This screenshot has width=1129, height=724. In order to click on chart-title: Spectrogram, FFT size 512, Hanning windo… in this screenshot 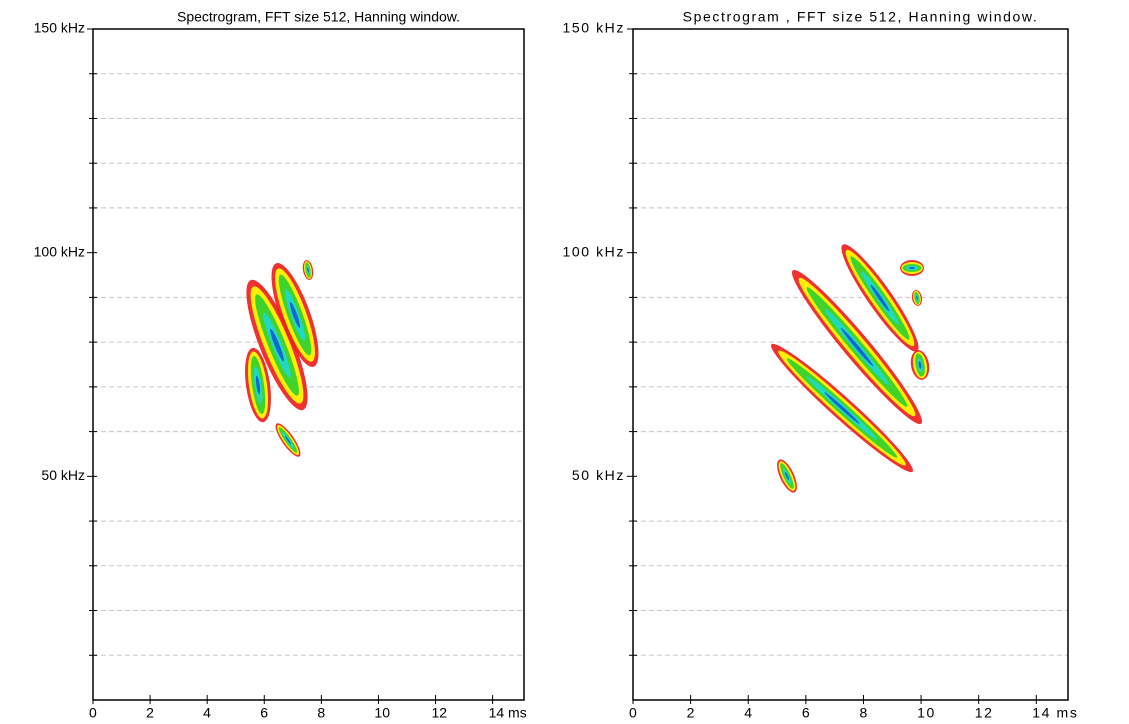, I will do `click(318, 17)`.